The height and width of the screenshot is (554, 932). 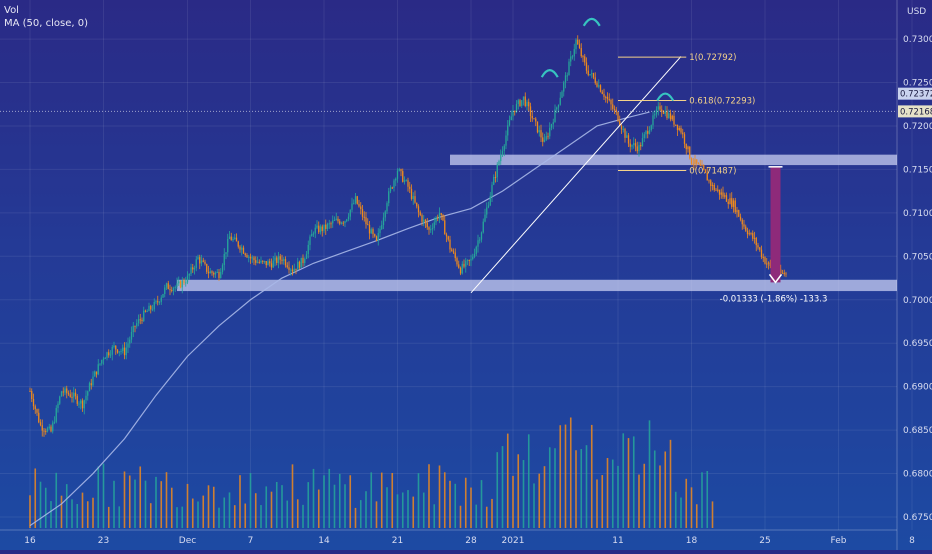 What do you see at coordinates (11, 10) in the screenshot?
I see `legend-vol: Vol` at bounding box center [11, 10].